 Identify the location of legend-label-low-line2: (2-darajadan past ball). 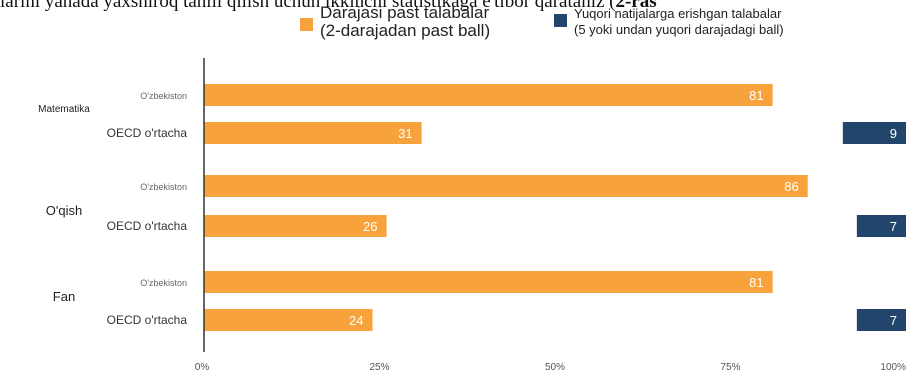
(405, 30).